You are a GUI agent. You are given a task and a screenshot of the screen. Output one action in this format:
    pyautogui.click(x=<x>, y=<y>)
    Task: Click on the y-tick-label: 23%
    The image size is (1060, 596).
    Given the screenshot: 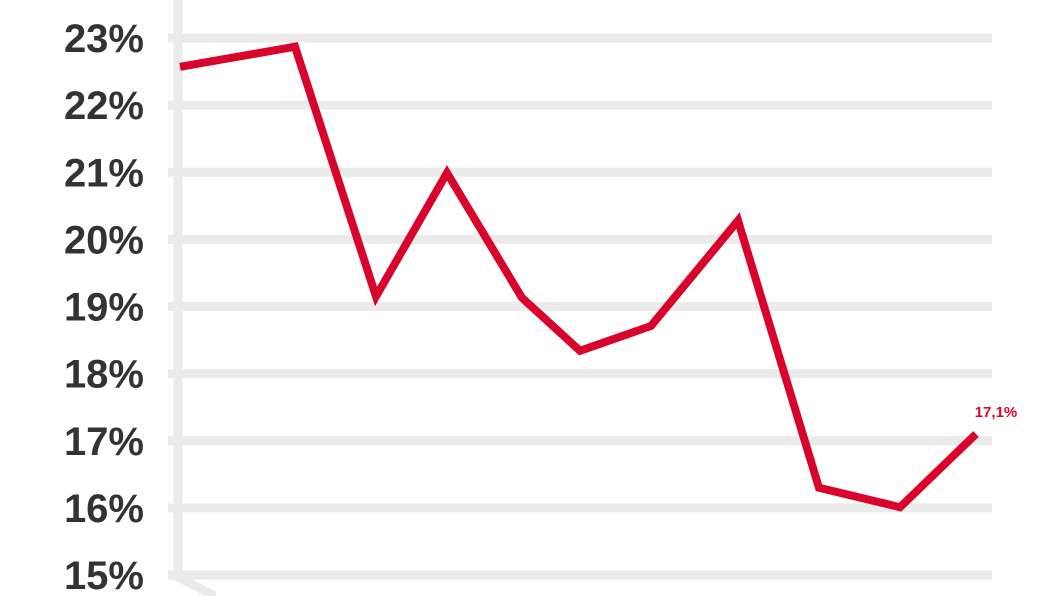 What is the action you would take?
    pyautogui.click(x=104, y=39)
    